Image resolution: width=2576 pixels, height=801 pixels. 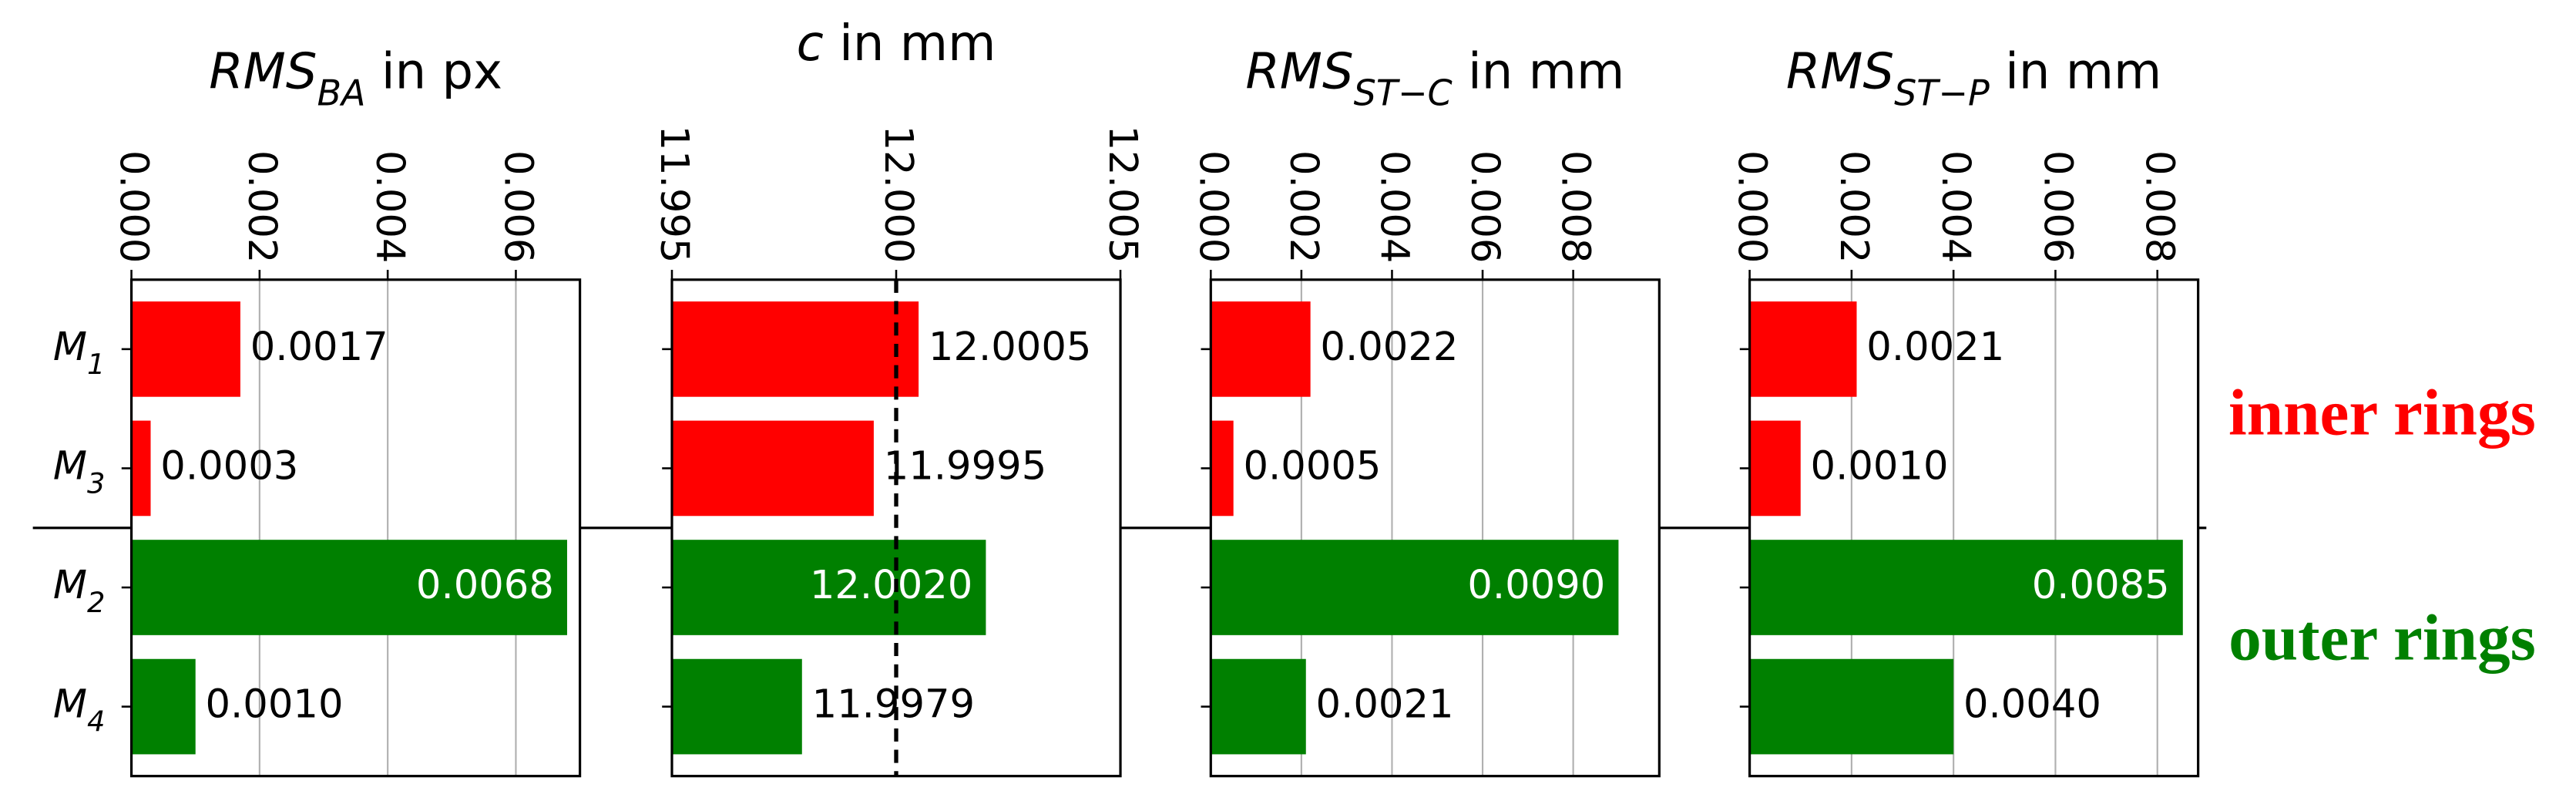 What do you see at coordinates (674, 194) in the screenshot?
I see `x-tick-label: 11.995` at bounding box center [674, 194].